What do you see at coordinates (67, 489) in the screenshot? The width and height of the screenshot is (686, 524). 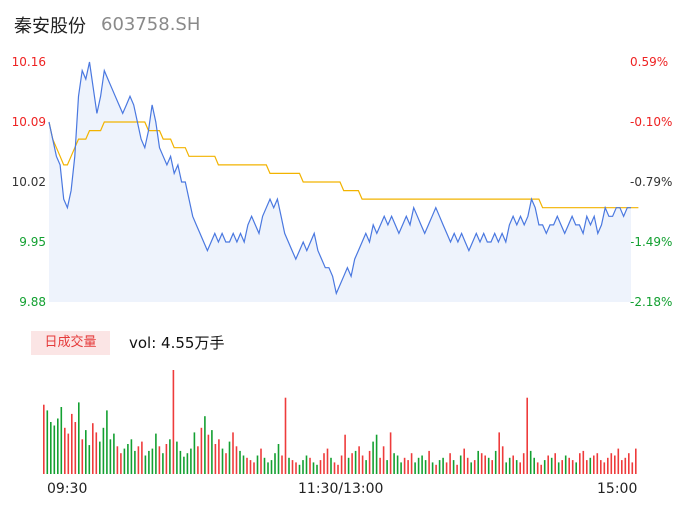 I see `time-label-open: 09:30` at bounding box center [67, 489].